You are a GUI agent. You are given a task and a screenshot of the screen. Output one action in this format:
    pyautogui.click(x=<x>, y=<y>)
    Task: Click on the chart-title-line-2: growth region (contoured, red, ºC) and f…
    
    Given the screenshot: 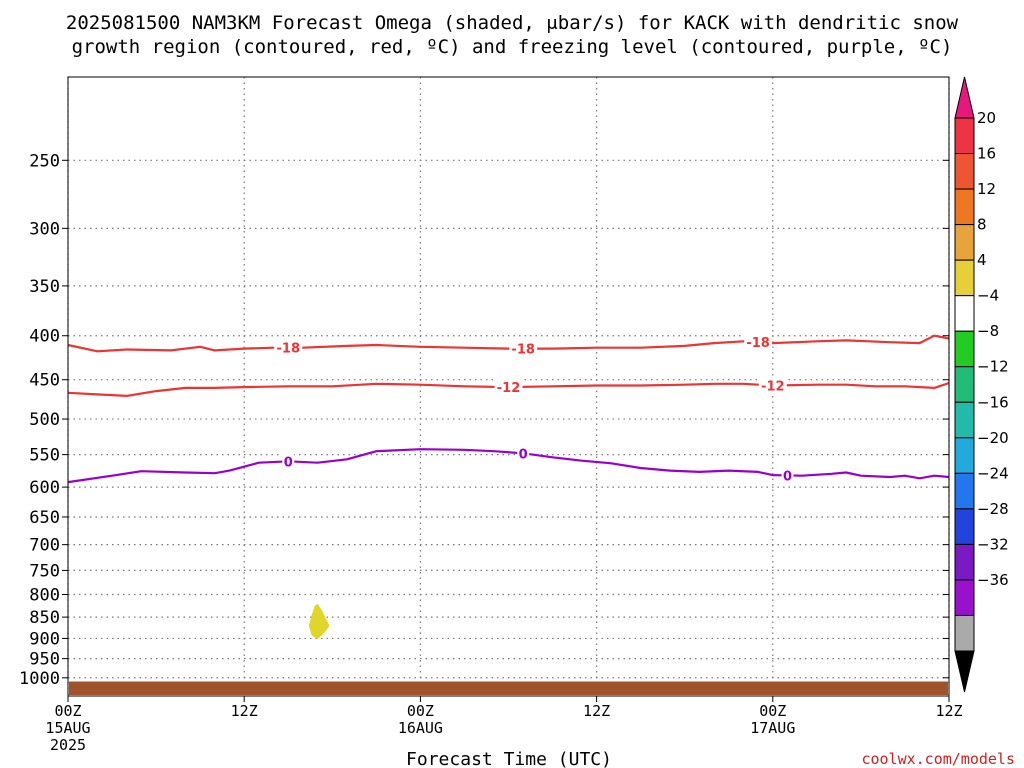 What is the action you would take?
    pyautogui.click(x=512, y=47)
    